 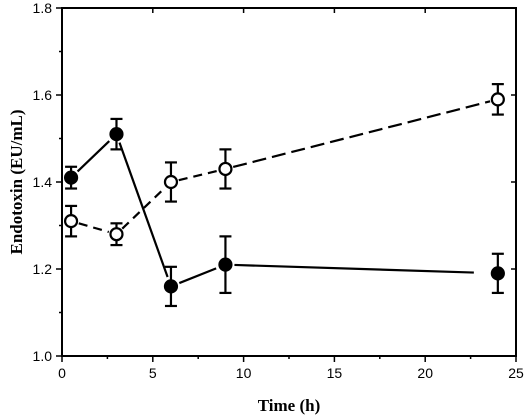 I want to click on y-tick-label: 1.0, so click(x=43, y=356).